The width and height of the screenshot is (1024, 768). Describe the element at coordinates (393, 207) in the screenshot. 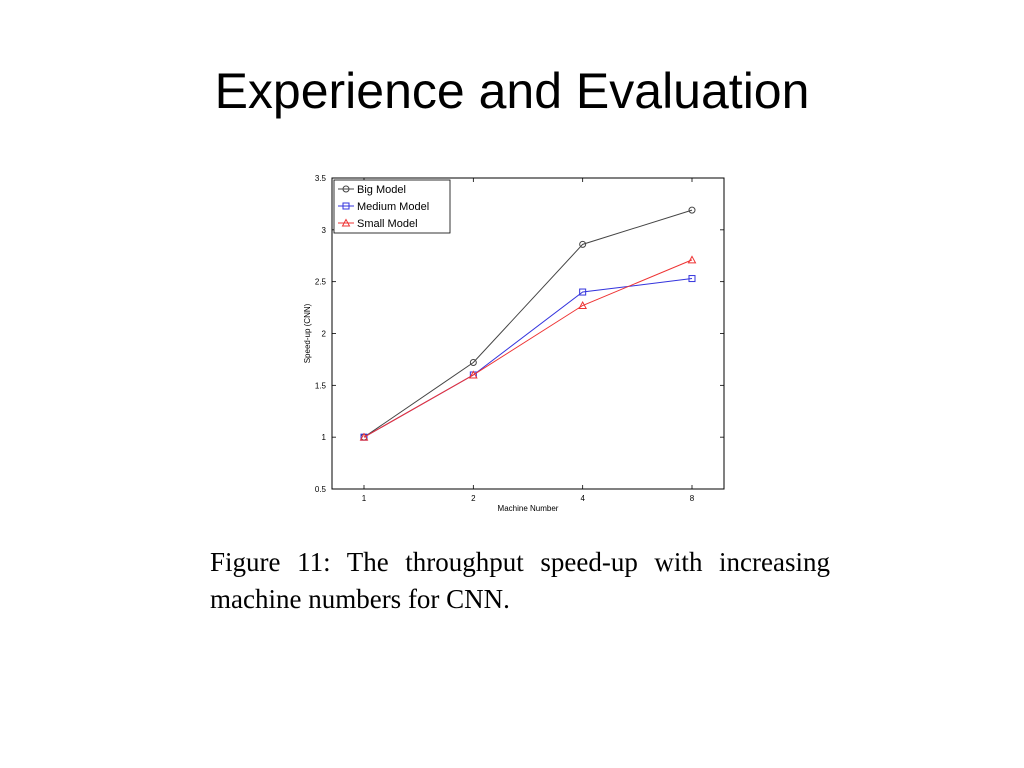

I see `legend-label-medium-model: Medium Model` at that location.